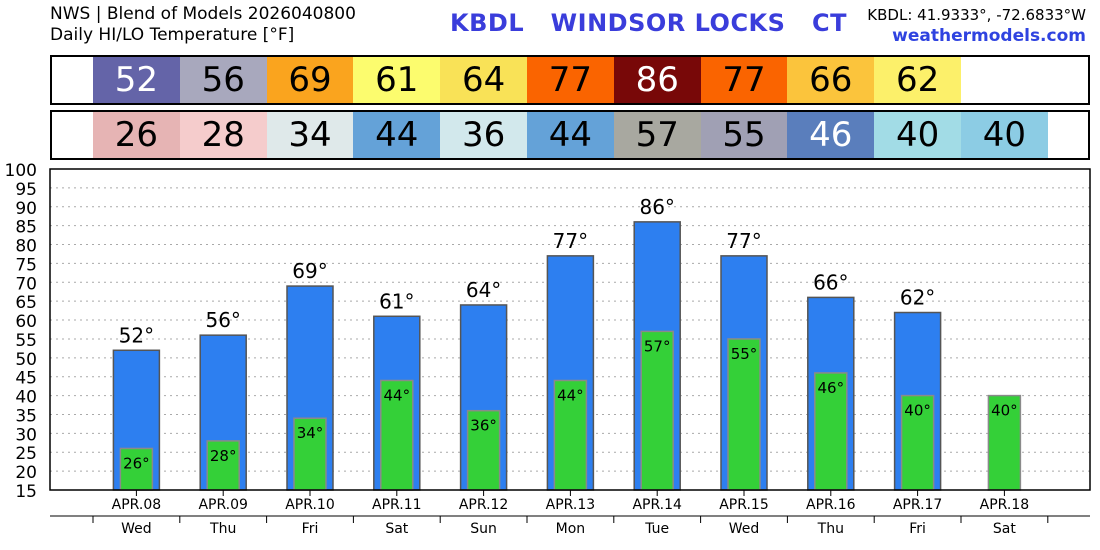 The image size is (1100, 550). I want to click on x-tick-label: APR.09, so click(223, 505).